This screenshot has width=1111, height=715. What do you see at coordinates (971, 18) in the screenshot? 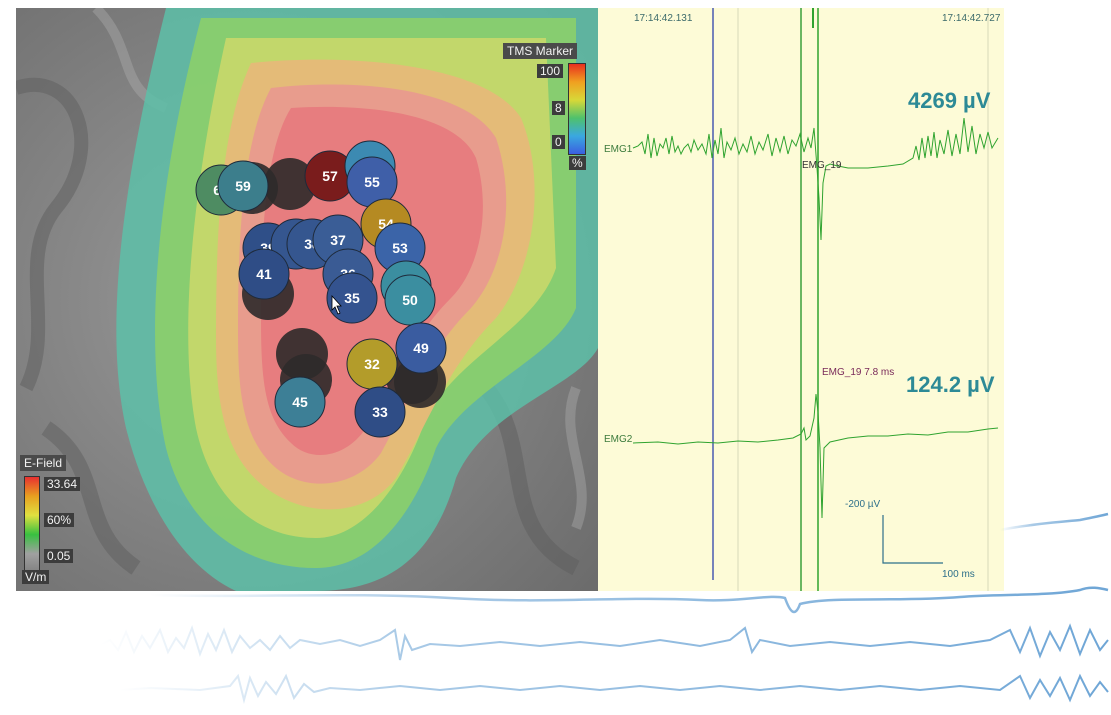
I see `time-end: 17:14:42.727` at bounding box center [971, 18].